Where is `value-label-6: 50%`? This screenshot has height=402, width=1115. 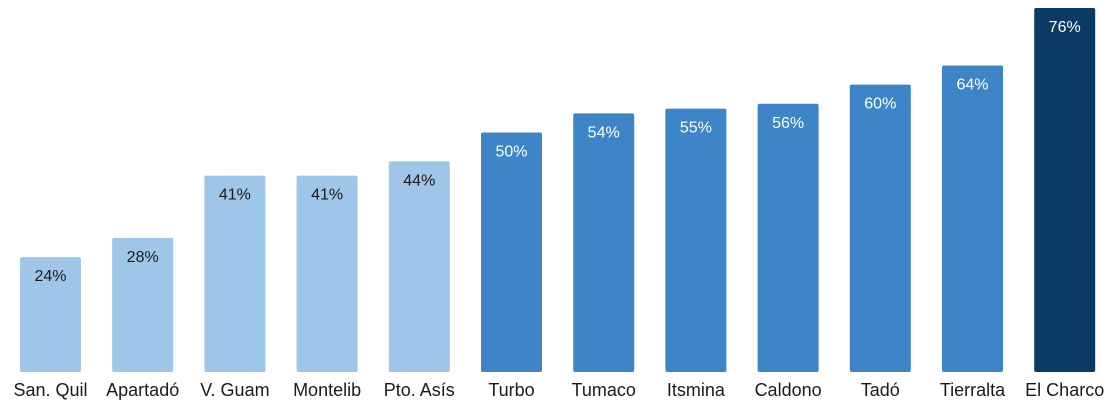
value-label-6: 50% is located at coordinates (511, 152).